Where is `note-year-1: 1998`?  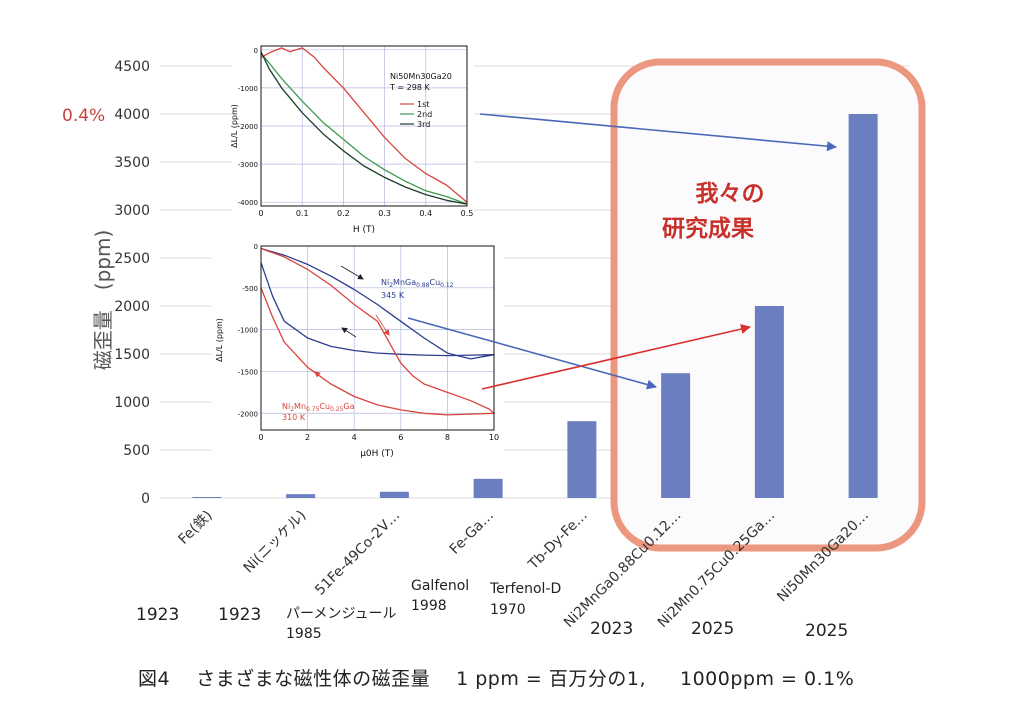
note-year-1: 1998 is located at coordinates (429, 606).